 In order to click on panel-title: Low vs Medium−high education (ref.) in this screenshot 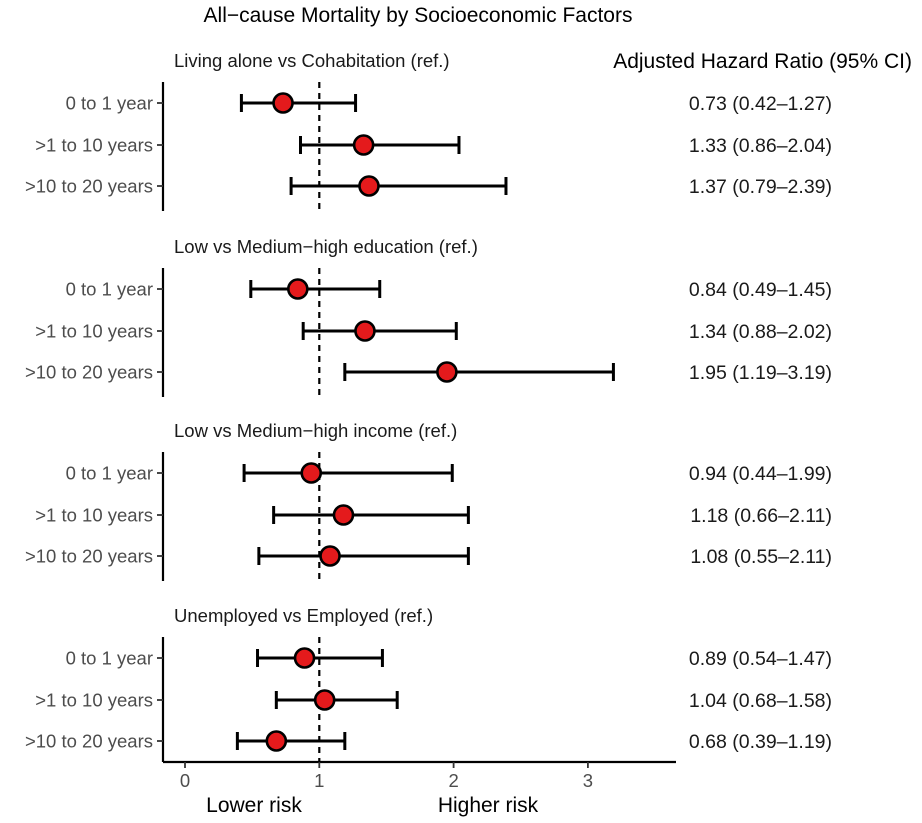, I will do `click(326, 246)`.